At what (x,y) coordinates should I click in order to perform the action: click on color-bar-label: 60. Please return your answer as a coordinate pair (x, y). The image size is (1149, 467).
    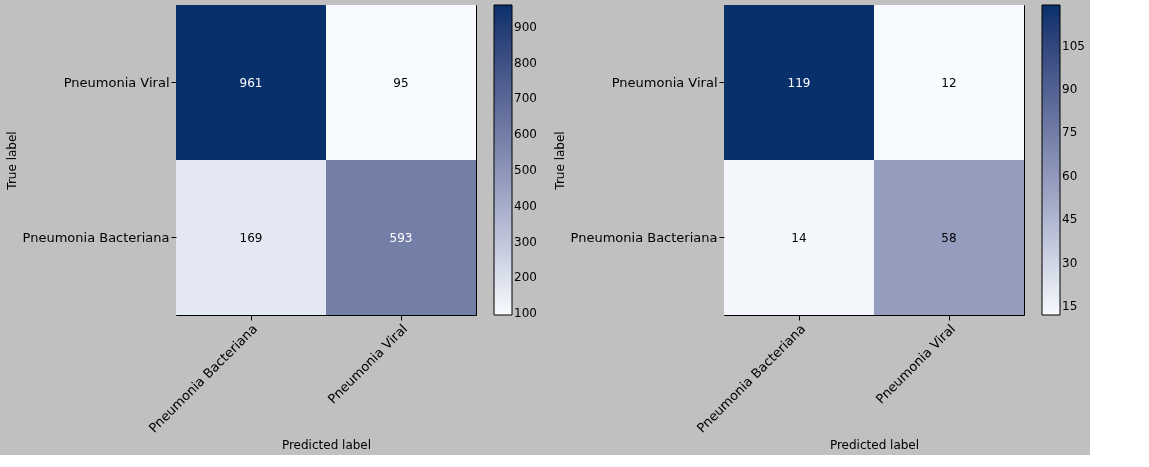
    Looking at the image, I should click on (1070, 175).